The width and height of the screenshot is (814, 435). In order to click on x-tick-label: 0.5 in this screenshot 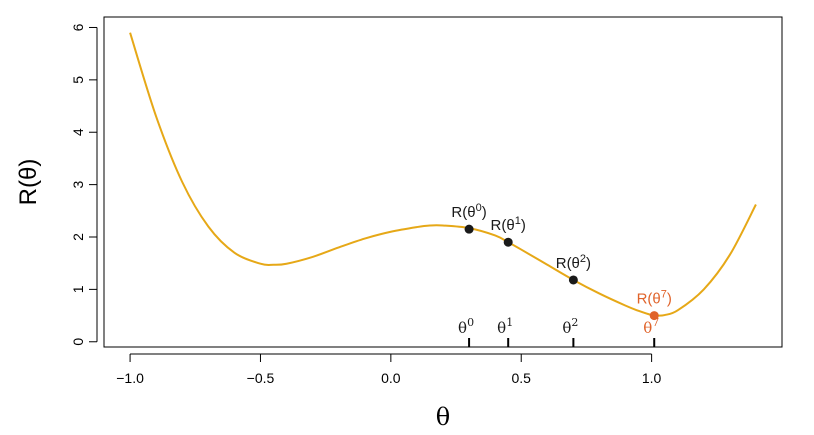, I will do `click(521, 378)`.